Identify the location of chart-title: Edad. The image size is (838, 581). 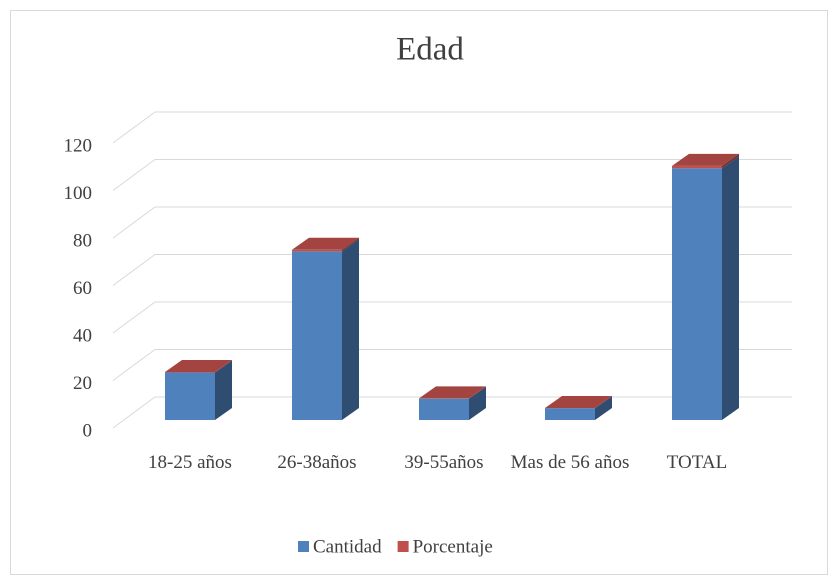
(430, 50).